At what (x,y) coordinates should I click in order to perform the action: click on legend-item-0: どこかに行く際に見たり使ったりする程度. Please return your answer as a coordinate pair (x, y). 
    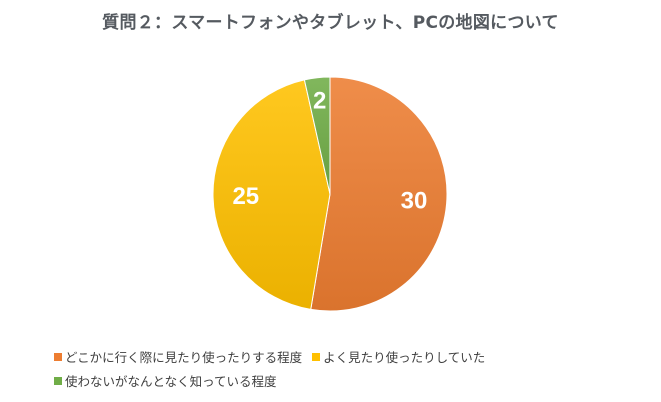
    Looking at the image, I should click on (178, 358).